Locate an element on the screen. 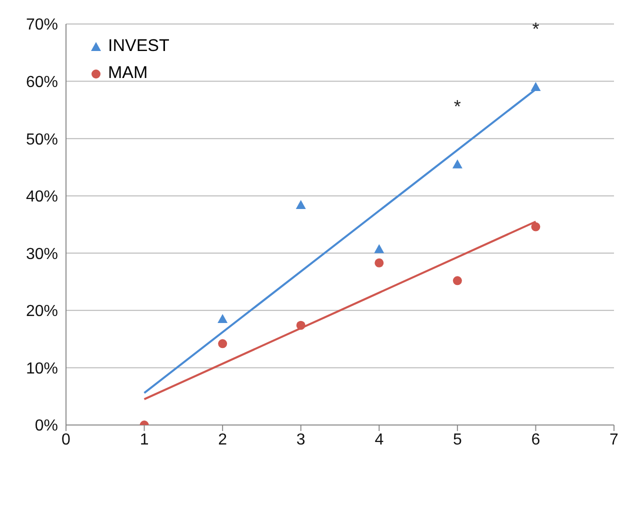 This screenshot has height=520, width=629. x-tick-label: 5 is located at coordinates (457, 439).